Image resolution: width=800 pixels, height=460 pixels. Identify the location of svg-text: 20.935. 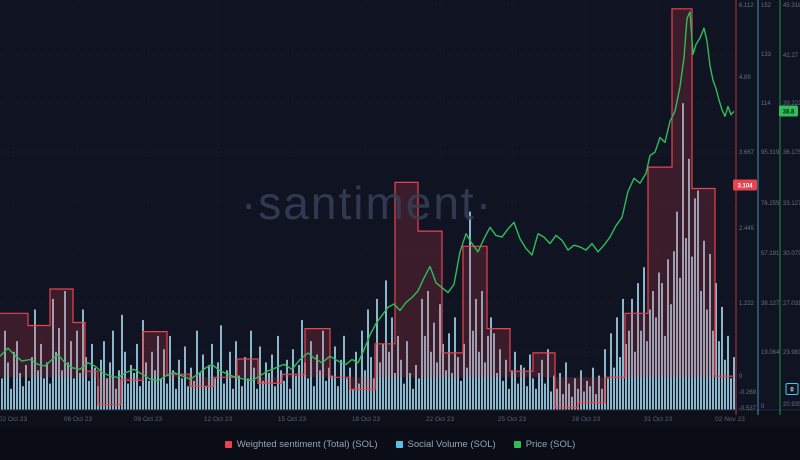
(791, 405).